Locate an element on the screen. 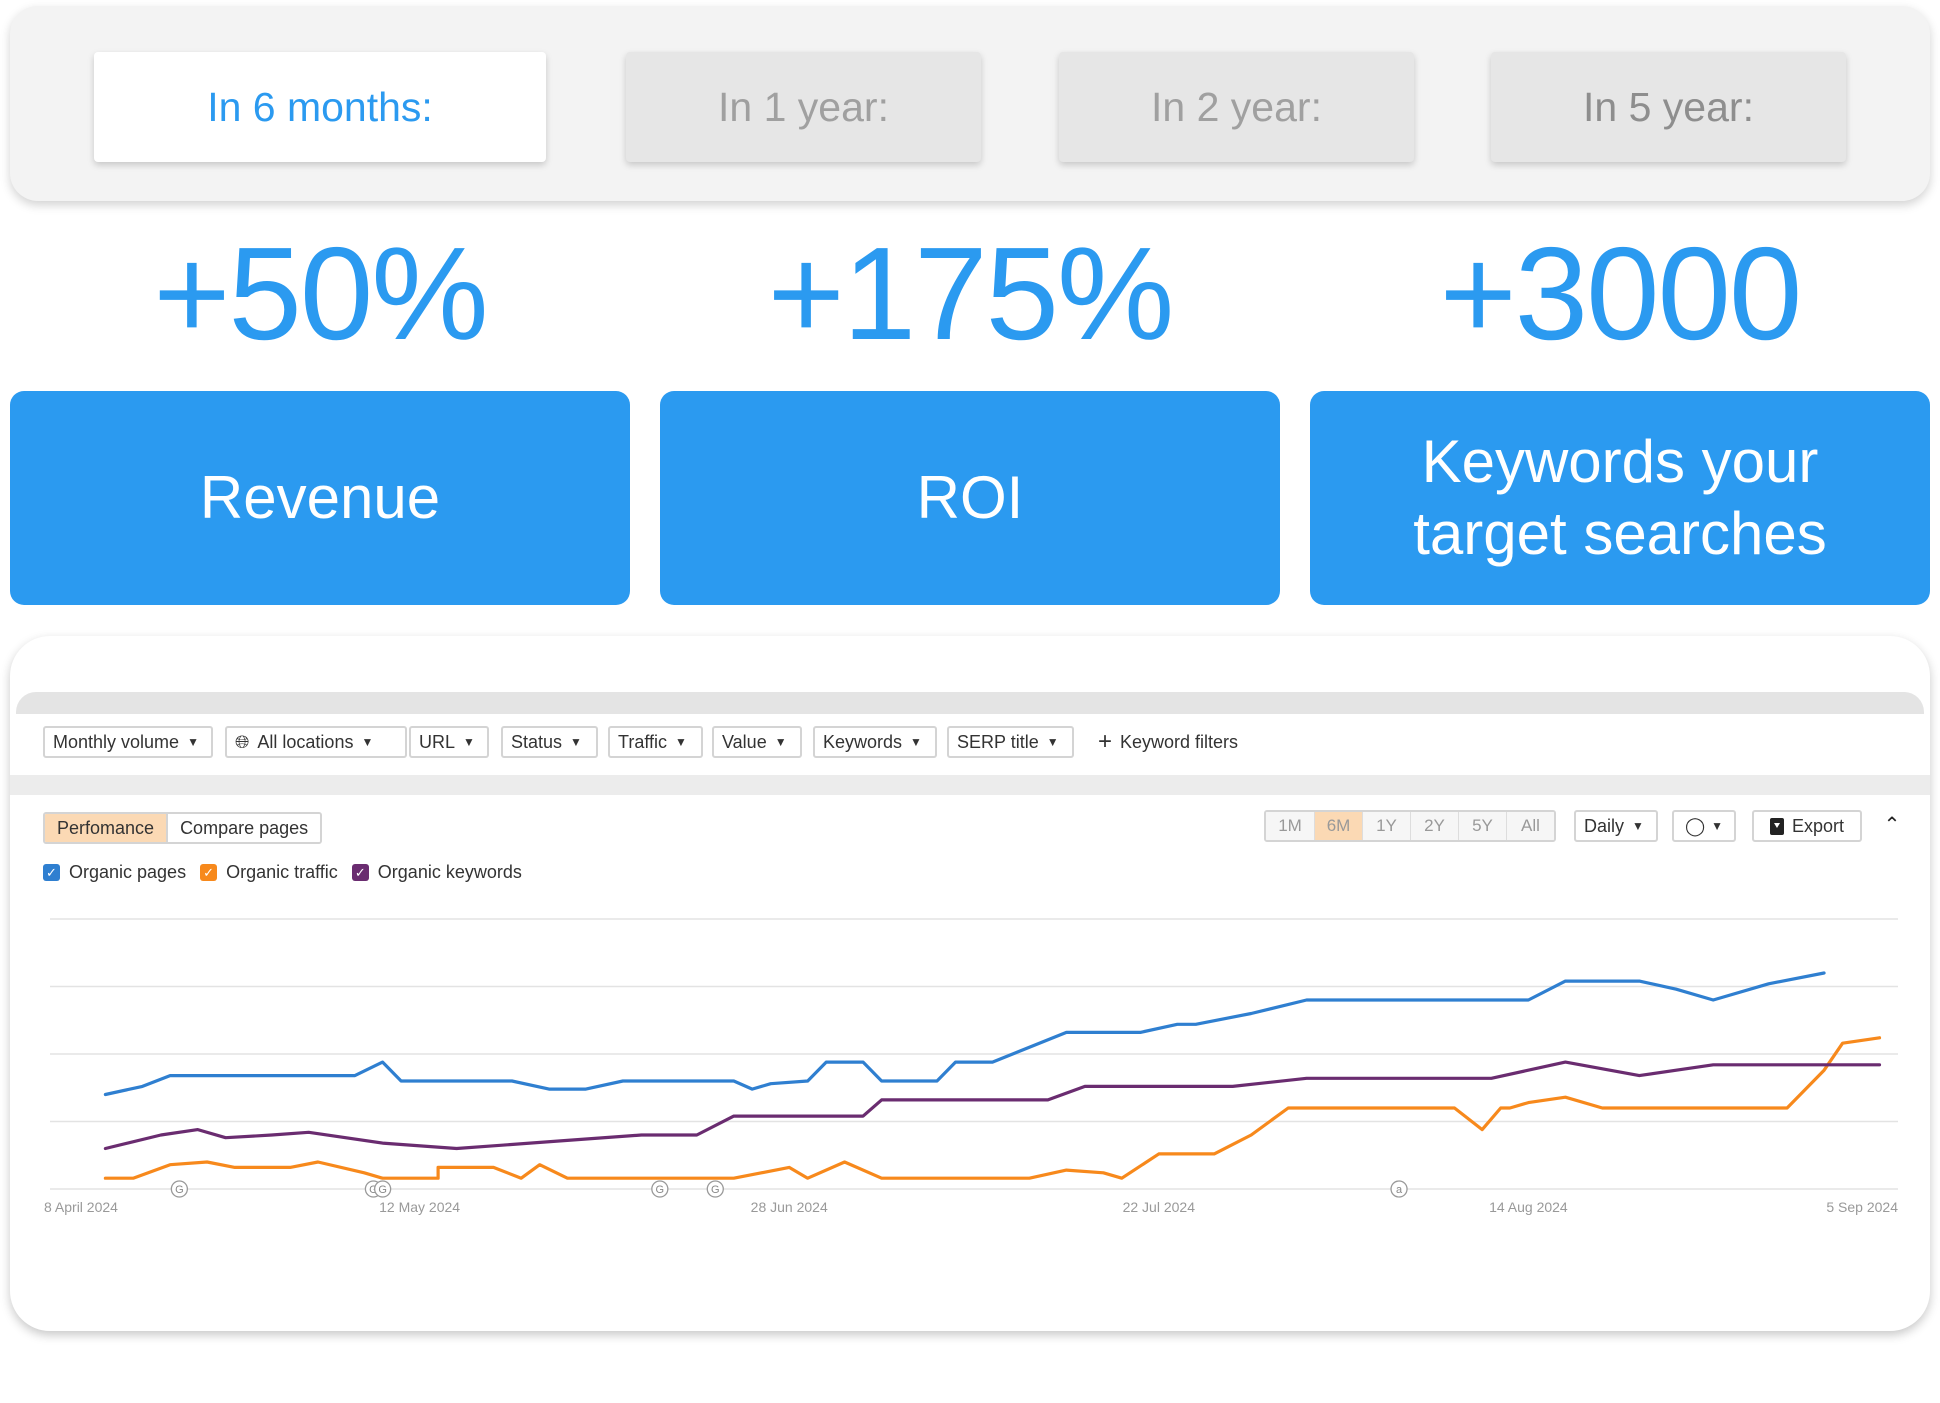 The height and width of the screenshot is (1403, 1940). status-label: Status is located at coordinates (537, 741).